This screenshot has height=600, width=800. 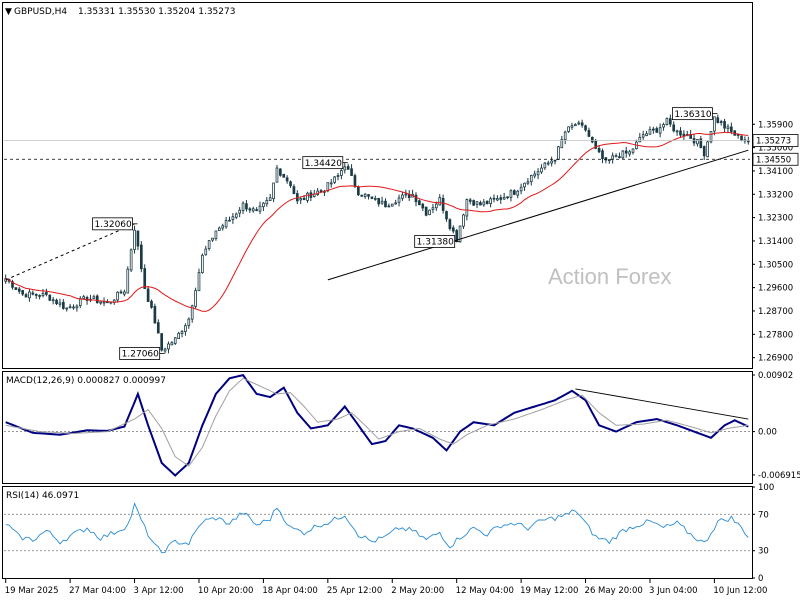 What do you see at coordinates (775, 265) in the screenshot?
I see `price-tick-label: 1.30500` at bounding box center [775, 265].